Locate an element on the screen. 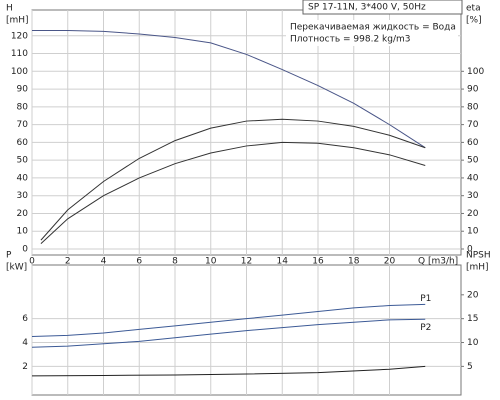  title-box is located at coordinates (382, 7).